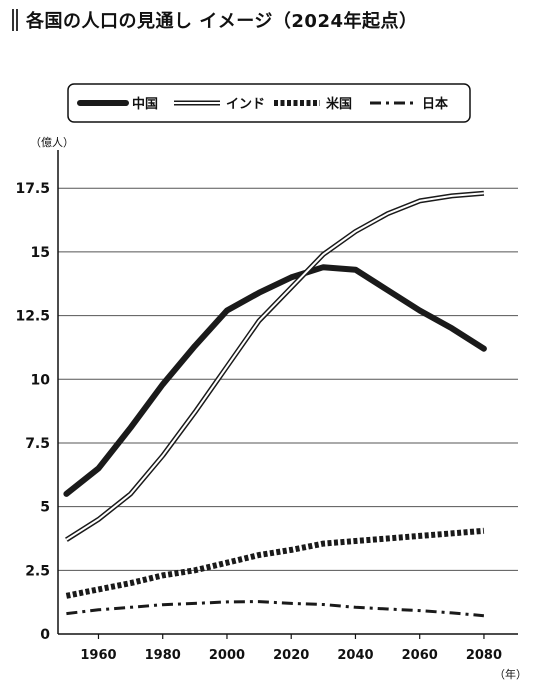  What do you see at coordinates (510, 674) in the screenshot?
I see `x-axis-label: （年）` at bounding box center [510, 674].